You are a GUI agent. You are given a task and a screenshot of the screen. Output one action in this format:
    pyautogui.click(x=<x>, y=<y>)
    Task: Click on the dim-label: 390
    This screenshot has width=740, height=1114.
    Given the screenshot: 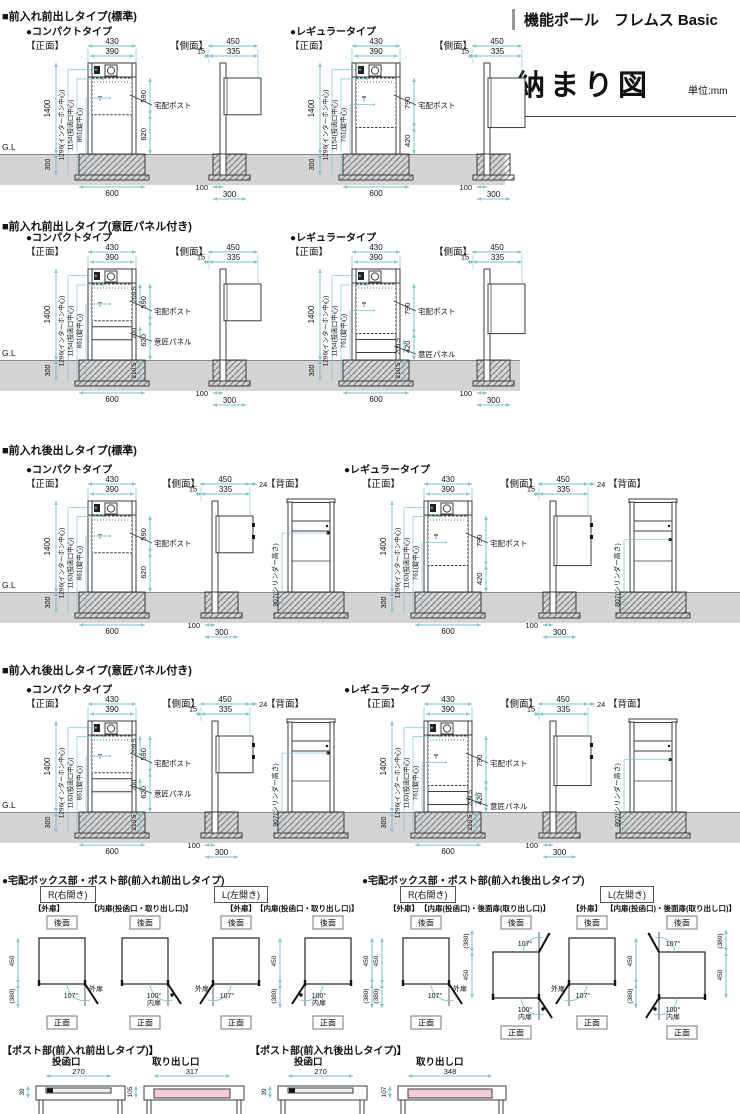 What is the action you would take?
    pyautogui.click(x=376, y=51)
    